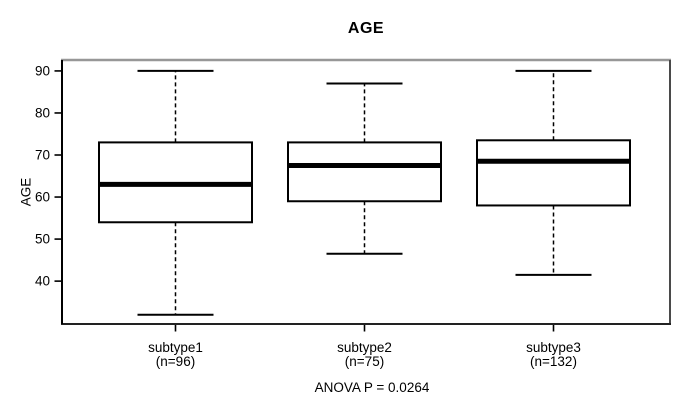 The image size is (700, 400). Describe the element at coordinates (42, 70) in the screenshot. I see `y-tick-label: 90` at that location.